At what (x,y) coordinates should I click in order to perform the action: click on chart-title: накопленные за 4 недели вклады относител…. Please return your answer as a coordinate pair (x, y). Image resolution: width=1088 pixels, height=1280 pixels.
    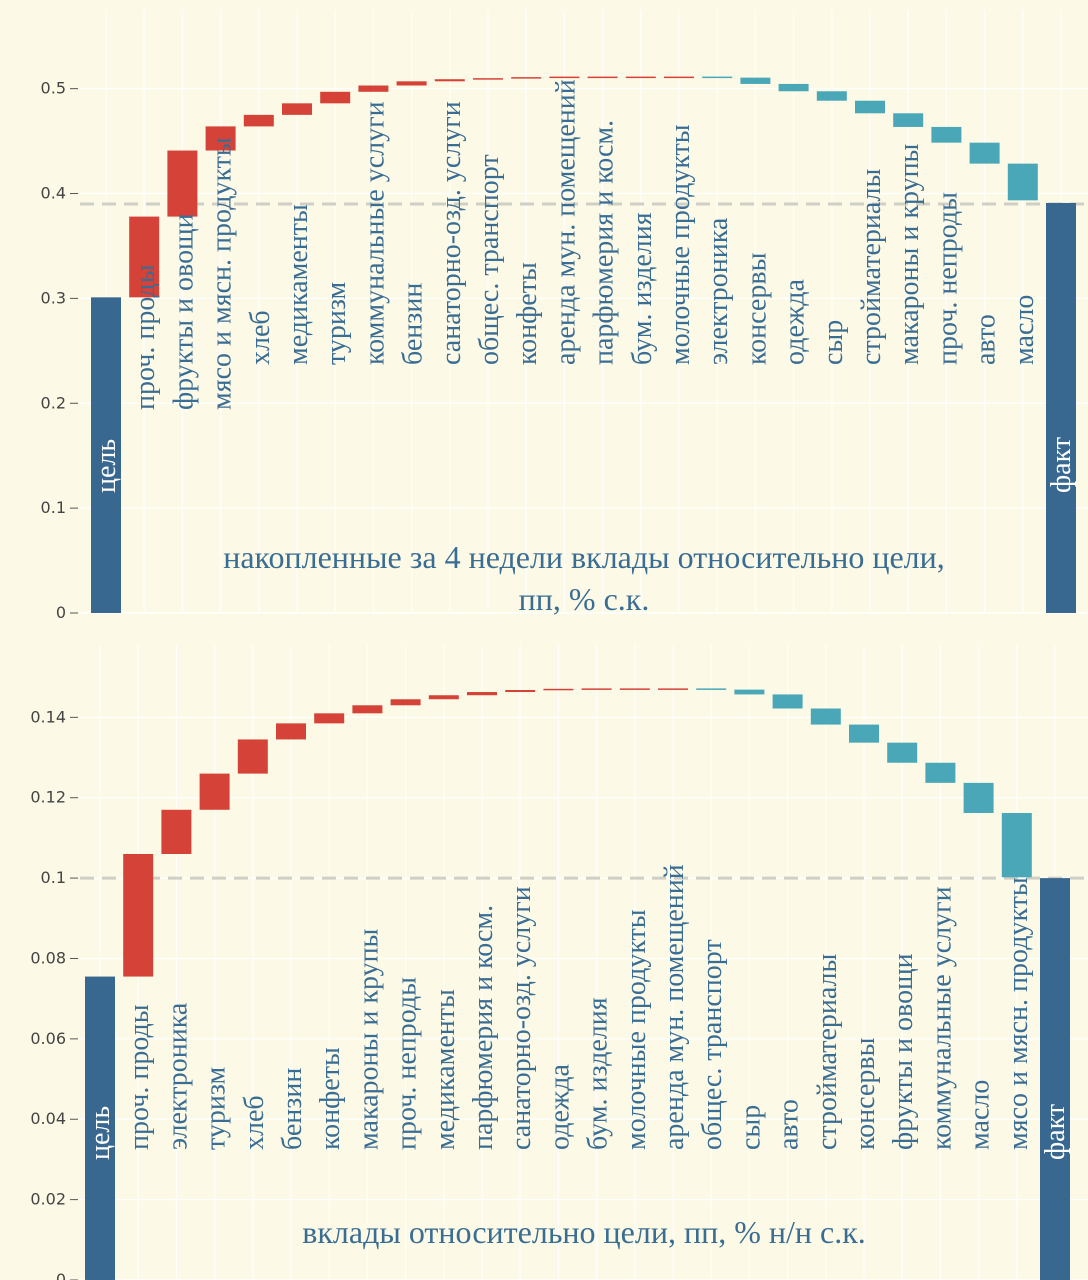
    Looking at the image, I should click on (584, 557).